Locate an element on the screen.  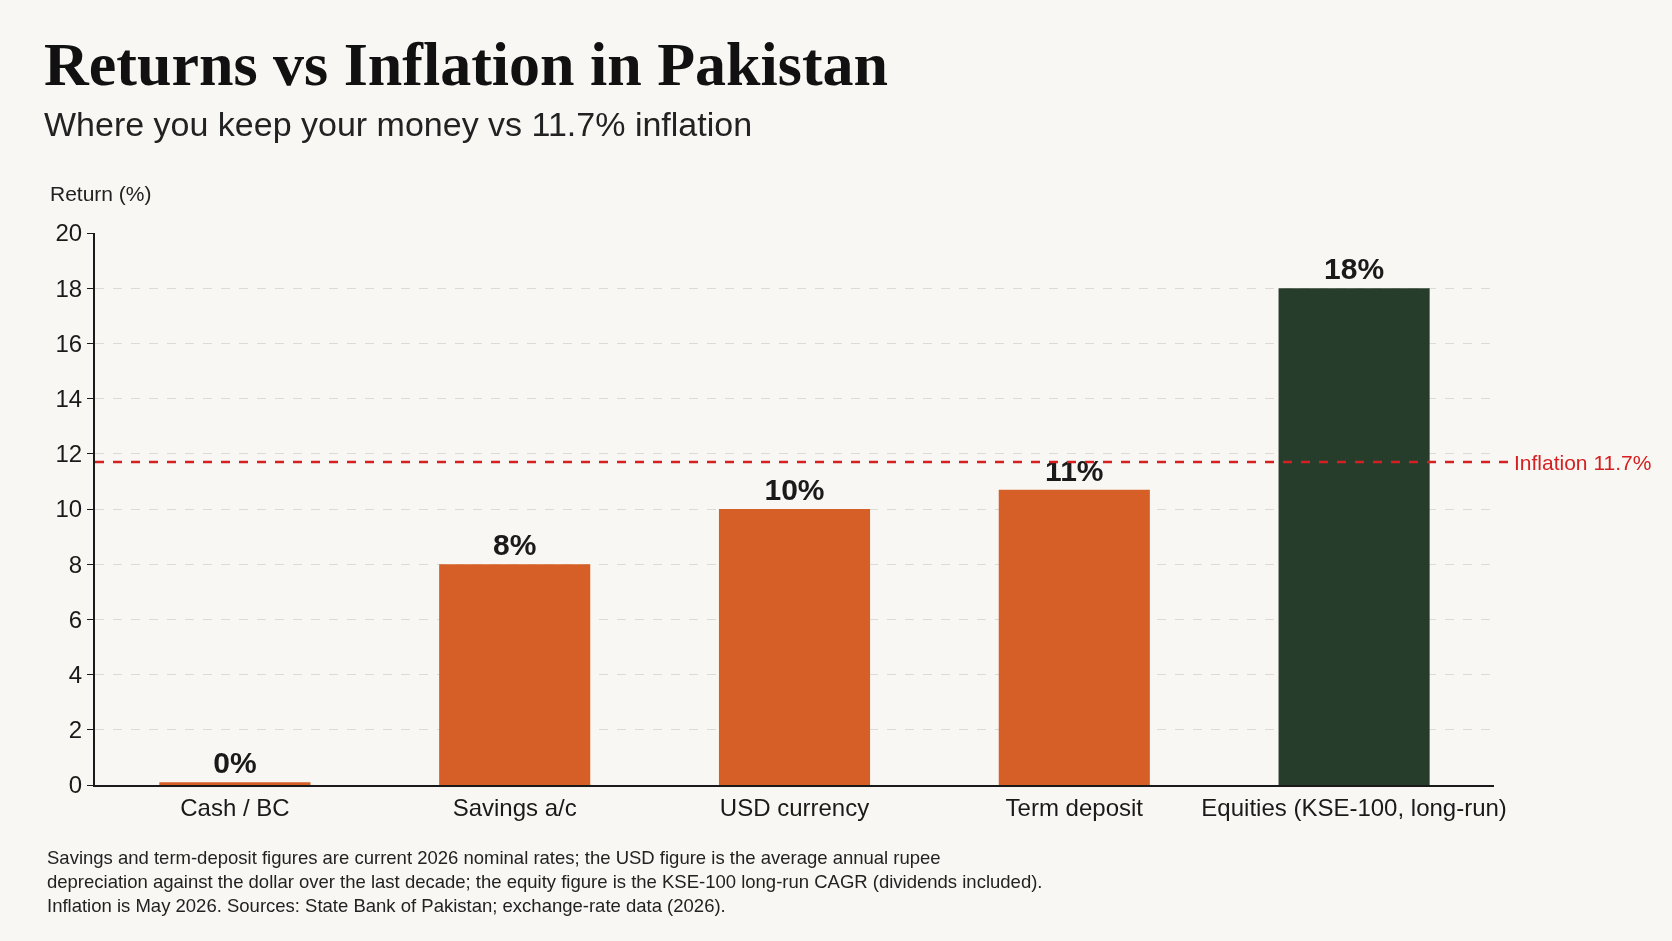
y-tick-label: 20 is located at coordinates (69, 233).